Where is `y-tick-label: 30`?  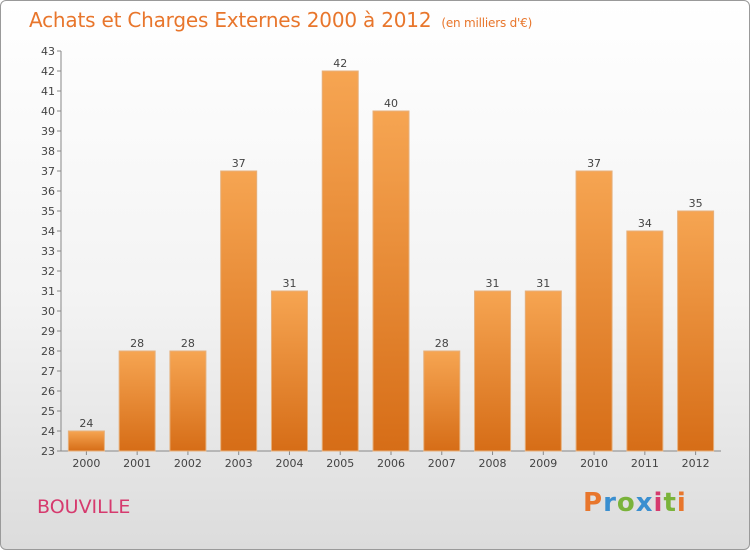 y-tick-label: 30 is located at coordinates (48, 311).